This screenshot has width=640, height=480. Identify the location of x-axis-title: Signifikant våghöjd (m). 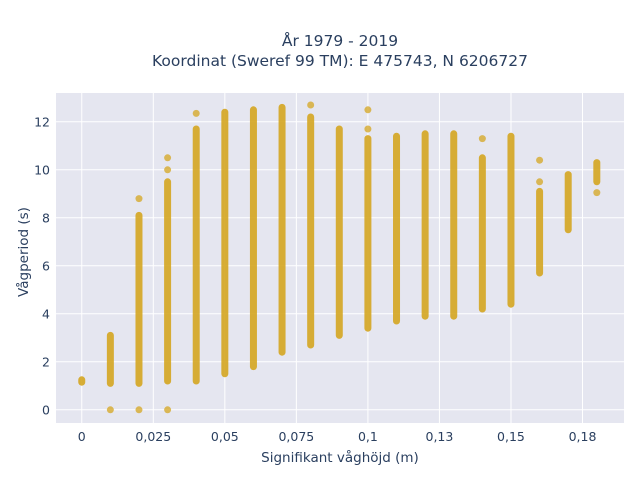
(340, 457).